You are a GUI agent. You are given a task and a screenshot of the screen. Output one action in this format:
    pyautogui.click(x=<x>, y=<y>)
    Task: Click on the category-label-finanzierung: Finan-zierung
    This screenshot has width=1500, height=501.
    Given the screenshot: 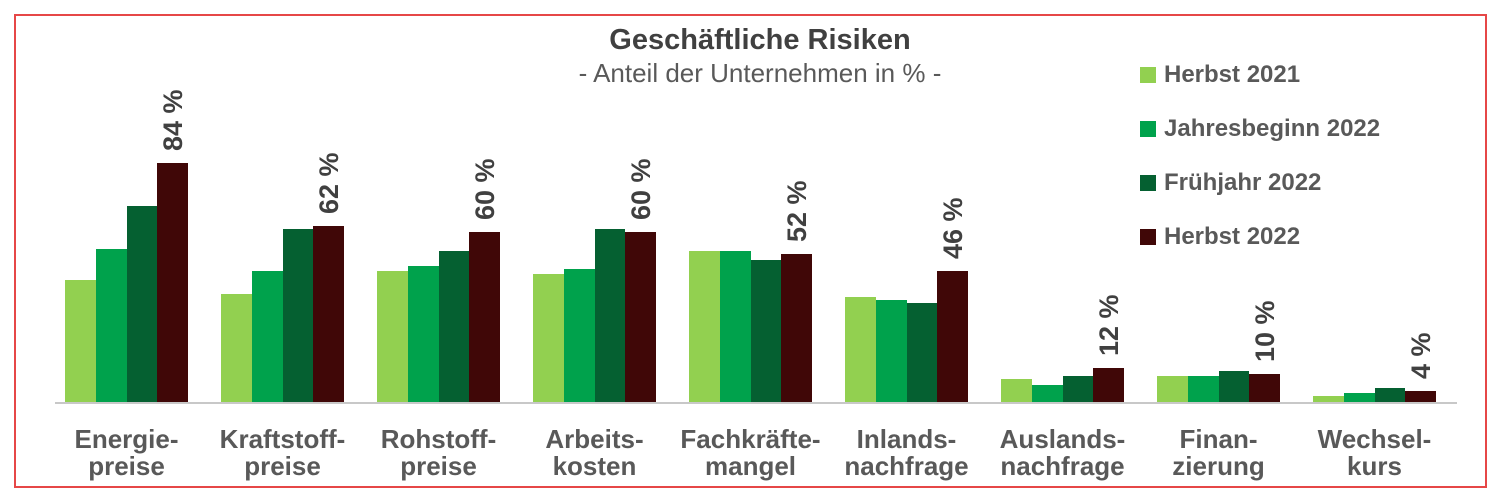 What is the action you would take?
    pyautogui.click(x=1219, y=453)
    